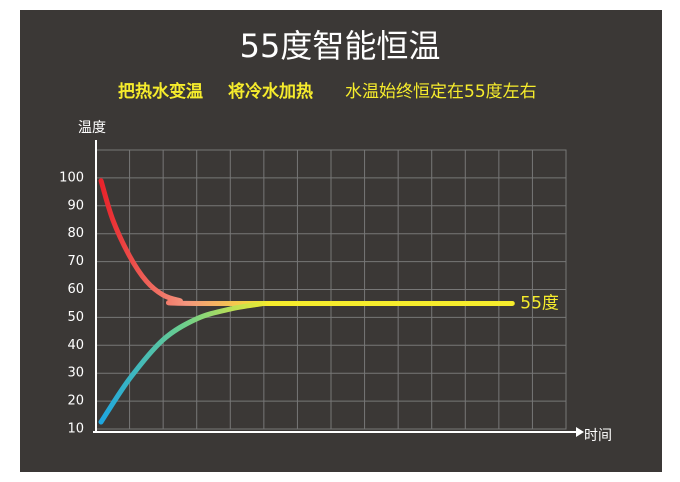 This screenshot has height=482, width=680. Describe the element at coordinates (75, 233) in the screenshot. I see `y-tick-label: 80` at that location.